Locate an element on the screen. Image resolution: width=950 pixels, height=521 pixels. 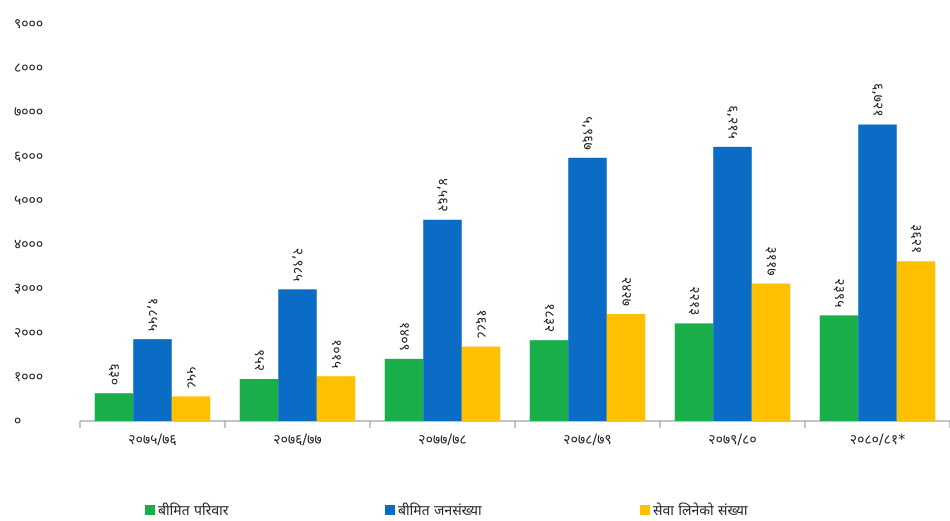
value-label: ५,९६७ is located at coordinates (588, 133).